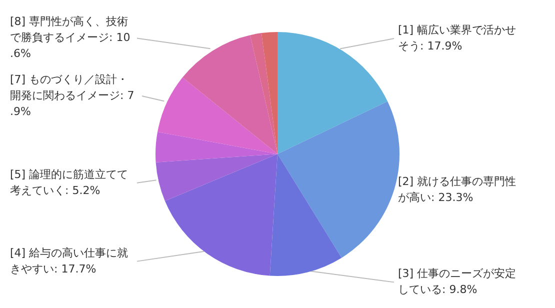 The width and height of the screenshot is (555, 308). What do you see at coordinates (457, 37) in the screenshot?
I see `slice-label: [1] 幅広い業界で活かせそう: 17.9%` at bounding box center [457, 37].